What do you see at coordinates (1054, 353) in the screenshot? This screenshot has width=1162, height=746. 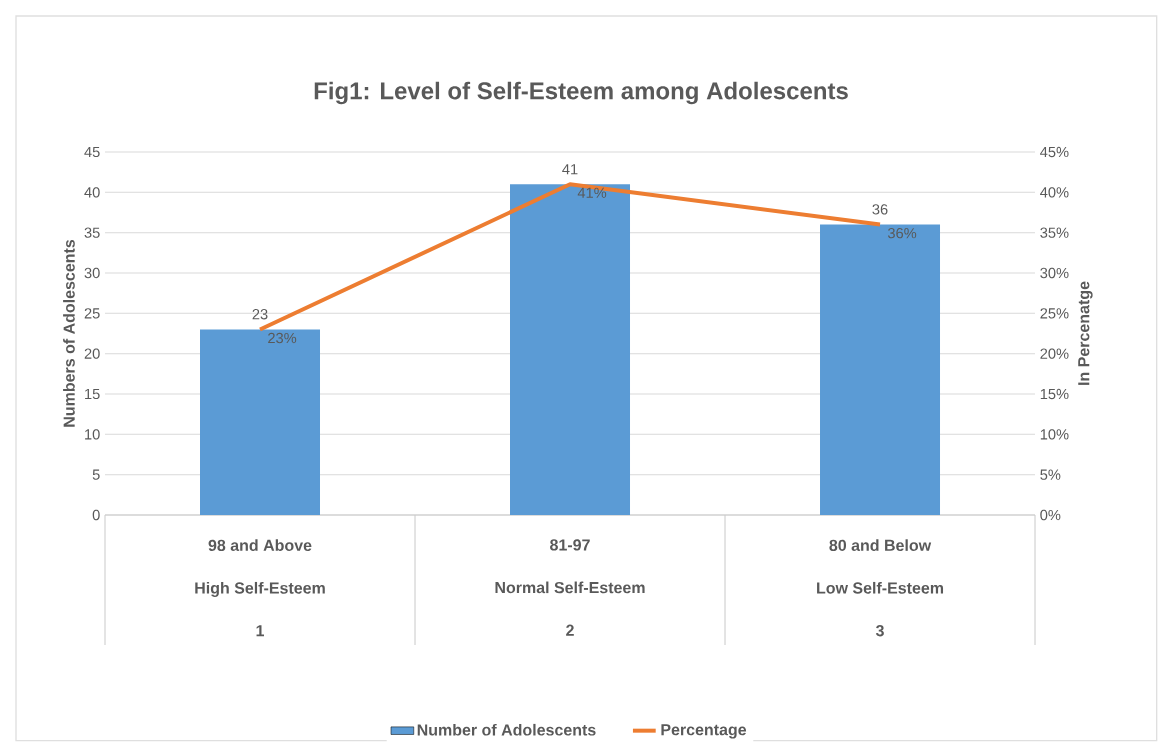 I see `y2-tick-label: 20%` at bounding box center [1054, 353].